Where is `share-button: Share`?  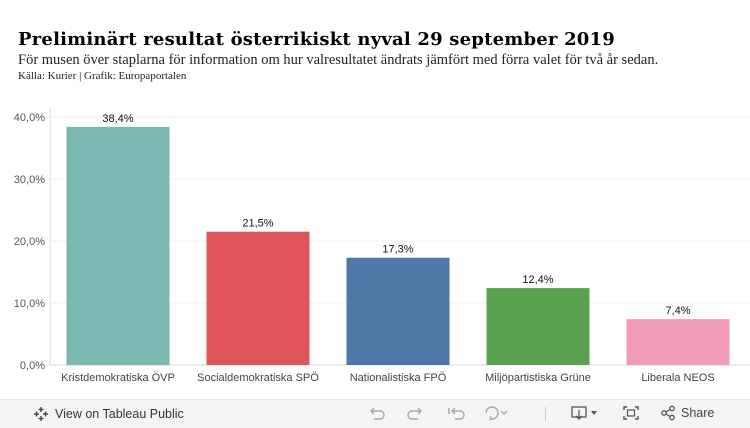 share-button: Share is located at coordinates (687, 413).